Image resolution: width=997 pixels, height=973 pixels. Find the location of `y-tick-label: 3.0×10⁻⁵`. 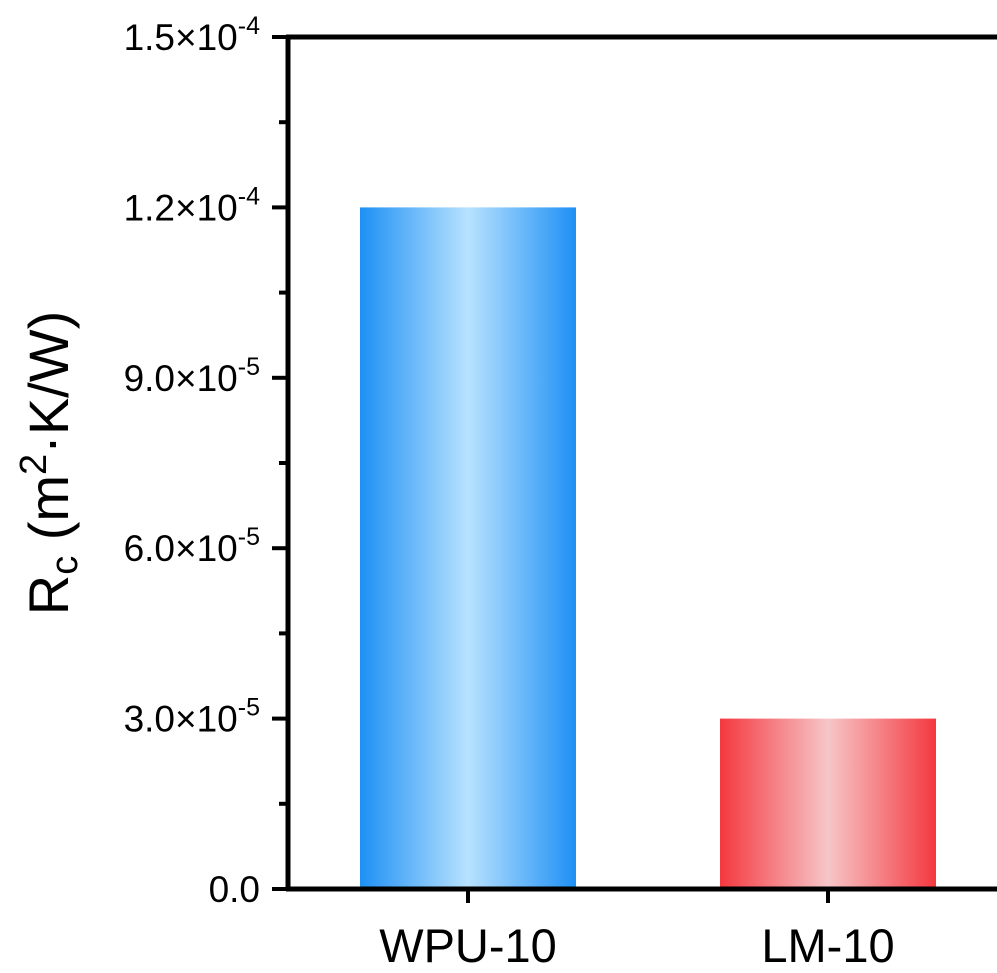

y-tick-label: 3.0×10⁻⁵ is located at coordinates (192, 717).